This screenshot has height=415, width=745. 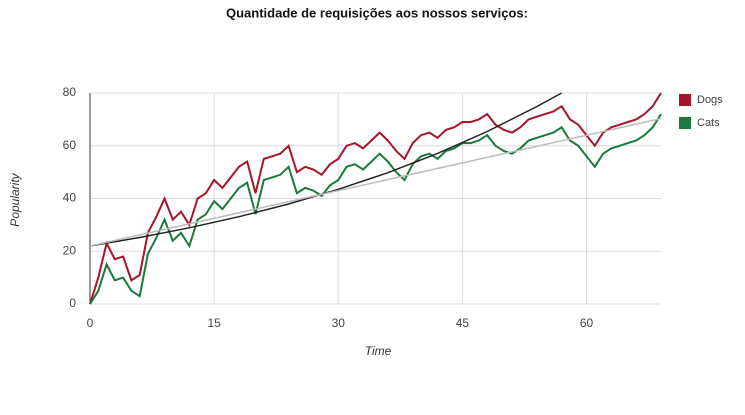 I want to click on x-tick-label: 60, so click(x=587, y=323).